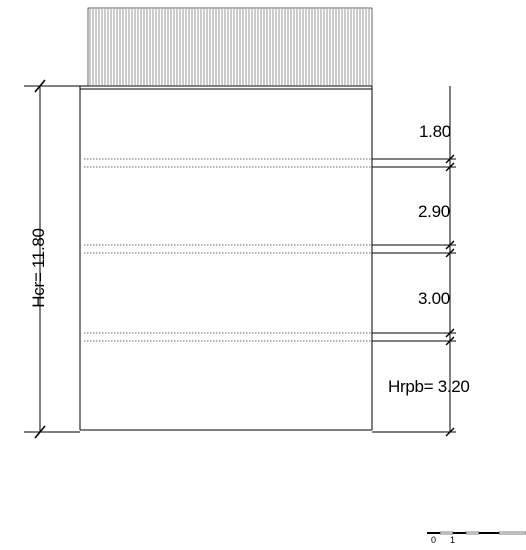 The height and width of the screenshot is (550, 526). I want to click on segment-label-1: 1.80, so click(435, 131).